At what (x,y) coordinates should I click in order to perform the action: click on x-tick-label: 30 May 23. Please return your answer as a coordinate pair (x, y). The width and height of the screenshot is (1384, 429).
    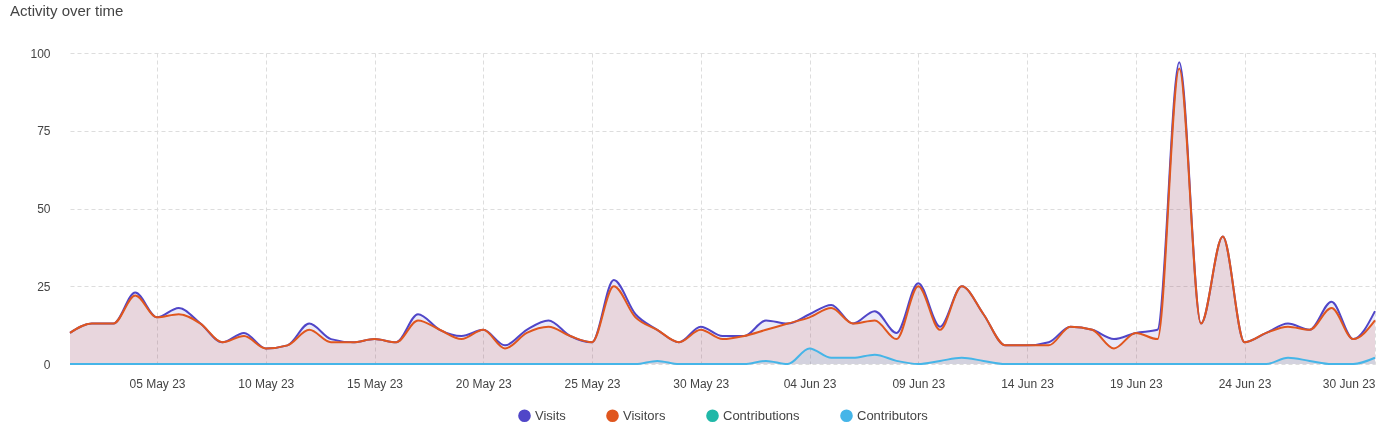
    Looking at the image, I should click on (701, 383).